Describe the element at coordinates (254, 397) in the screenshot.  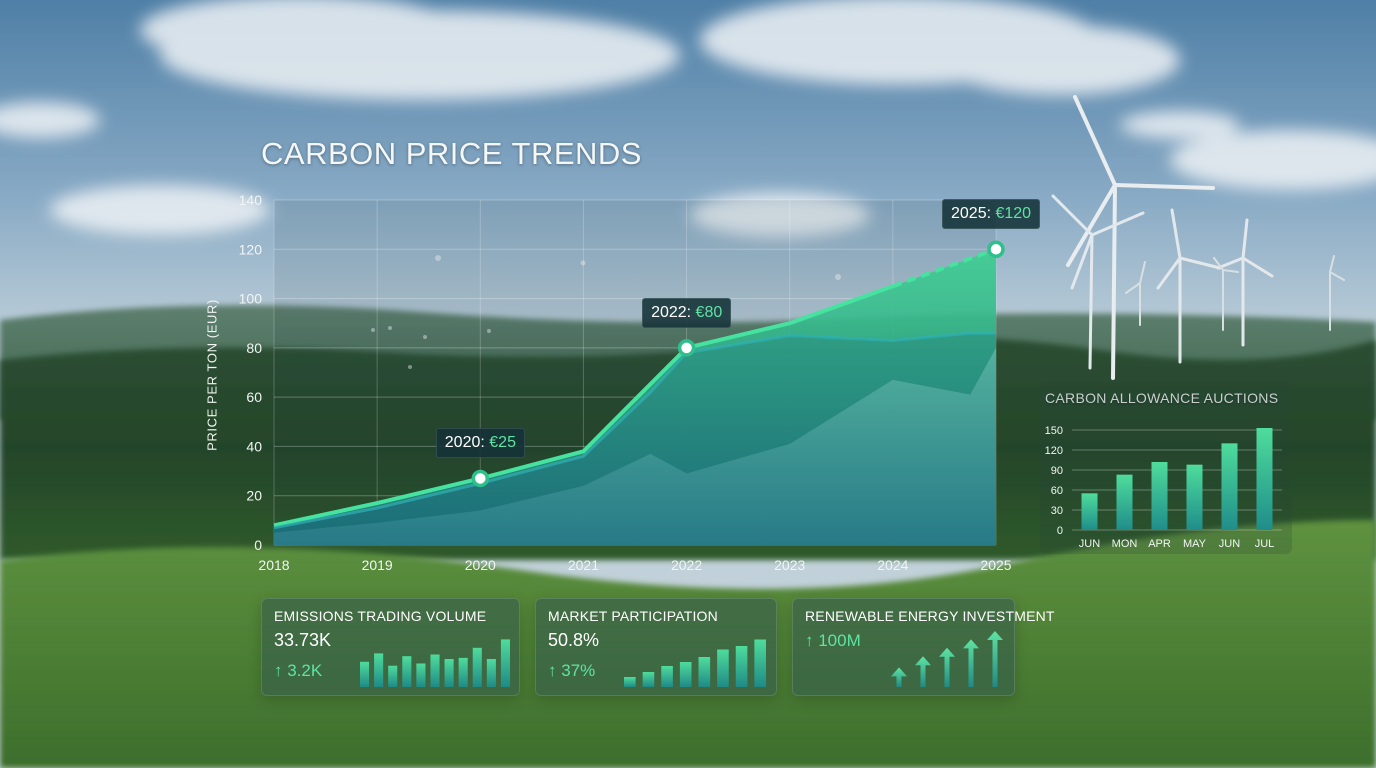
I see `y-tick-label: 60` at that location.